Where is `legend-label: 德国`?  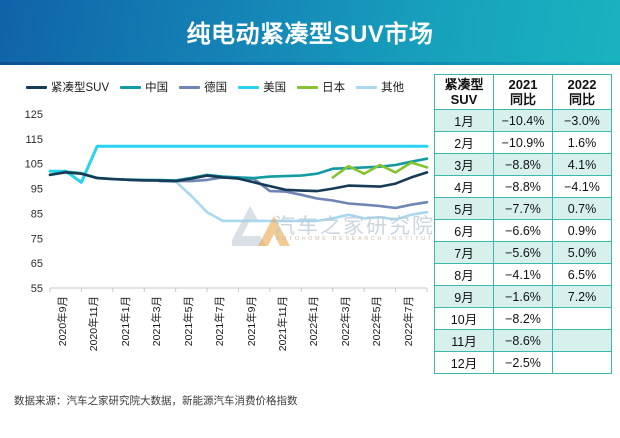
legend-label: 德国 is located at coordinates (216, 88).